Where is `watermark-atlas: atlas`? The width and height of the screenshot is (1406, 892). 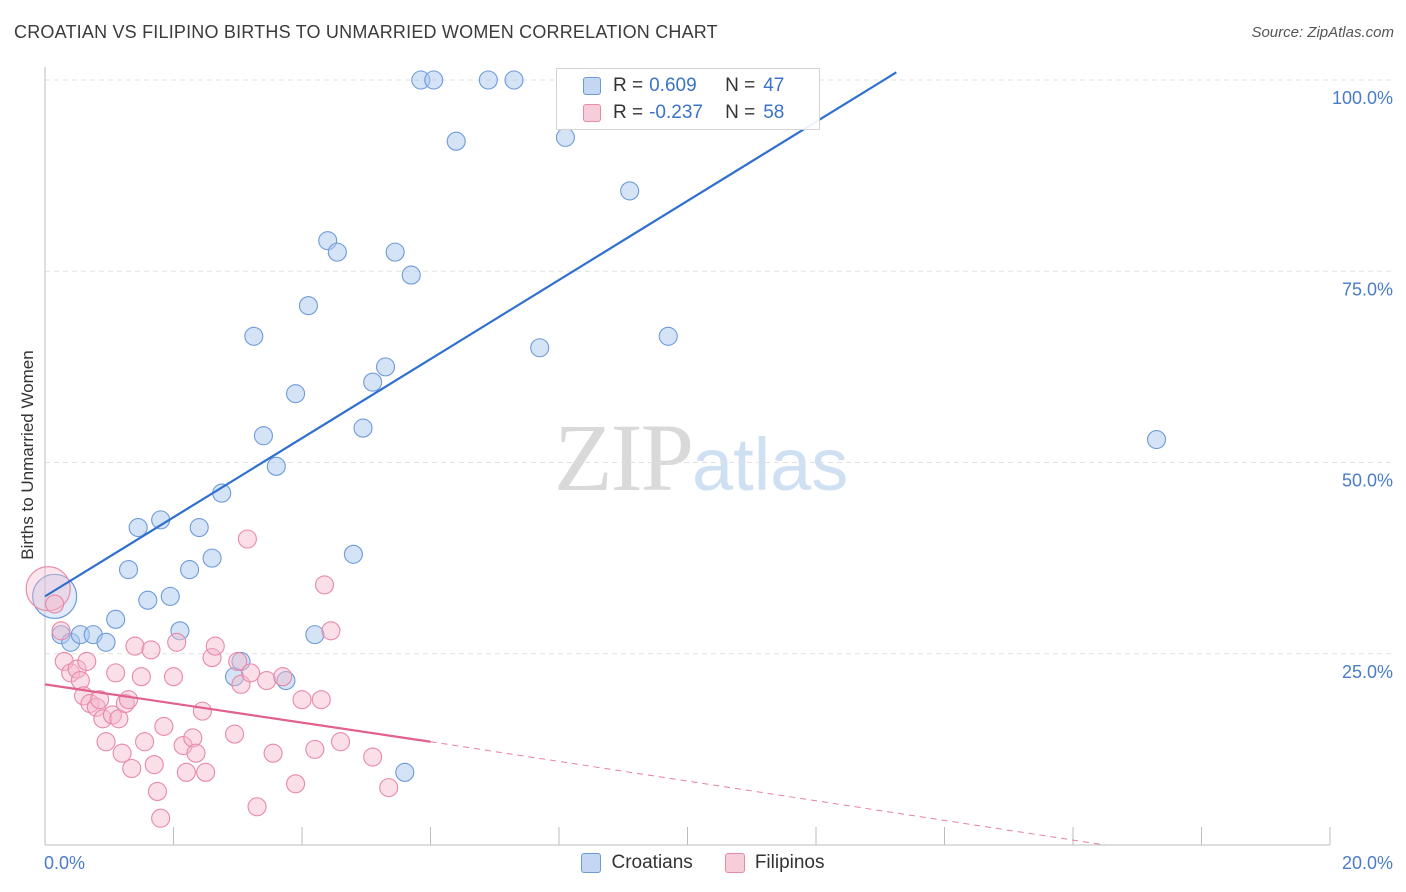 watermark-atlas: atlas is located at coordinates (770, 464).